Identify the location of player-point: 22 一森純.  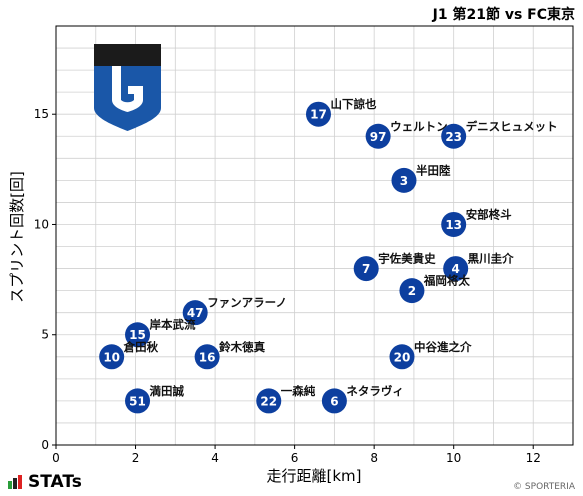
(286, 399).